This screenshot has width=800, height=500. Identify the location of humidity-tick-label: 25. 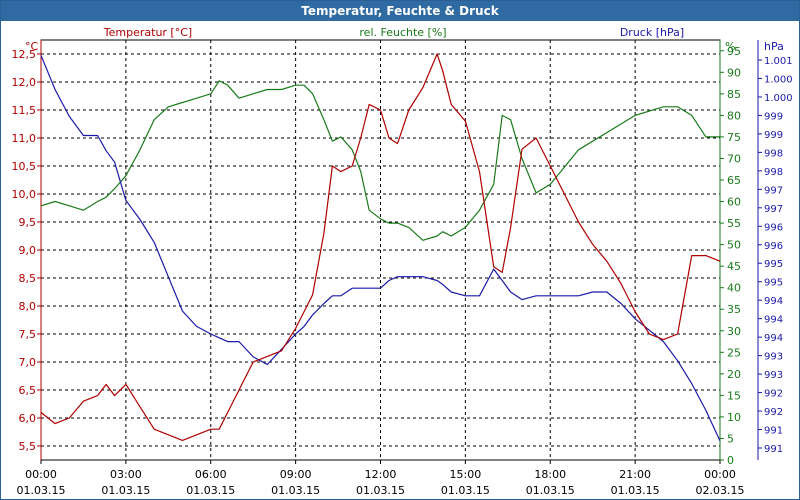
(734, 352).